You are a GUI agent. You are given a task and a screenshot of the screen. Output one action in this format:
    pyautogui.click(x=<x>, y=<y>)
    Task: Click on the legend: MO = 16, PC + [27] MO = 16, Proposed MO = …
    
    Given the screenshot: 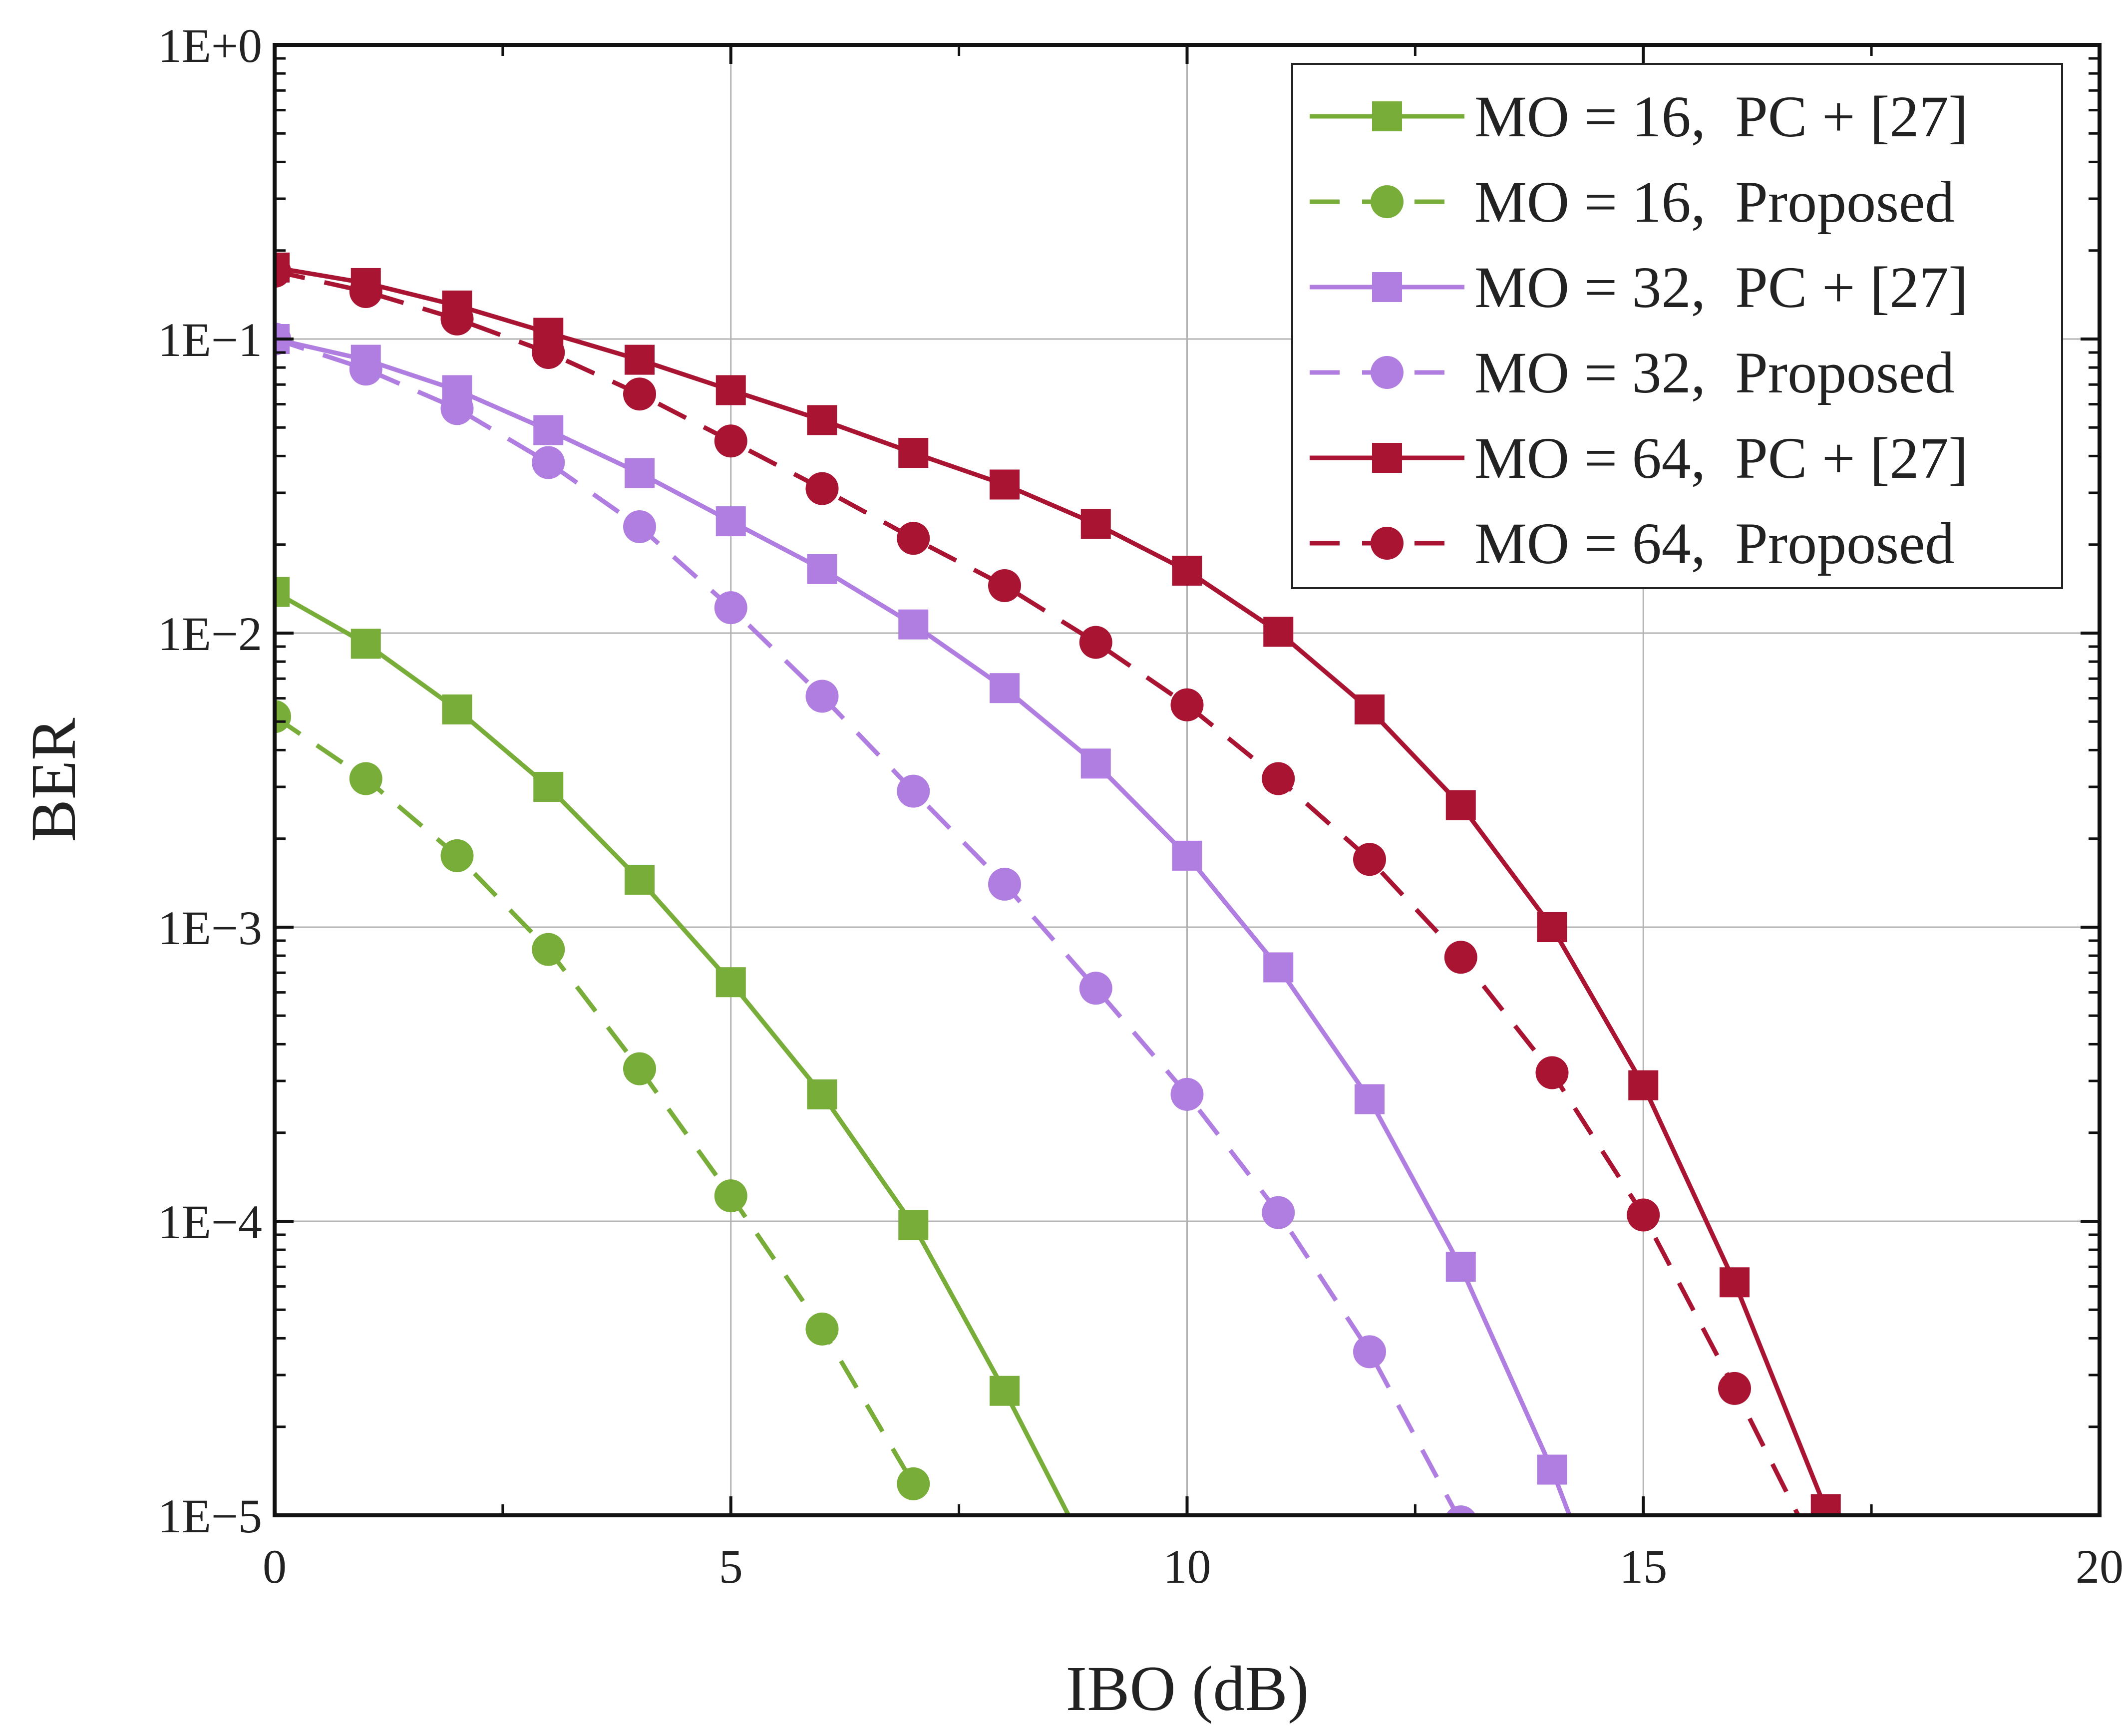 What is the action you would take?
    pyautogui.click(x=1677, y=326)
    